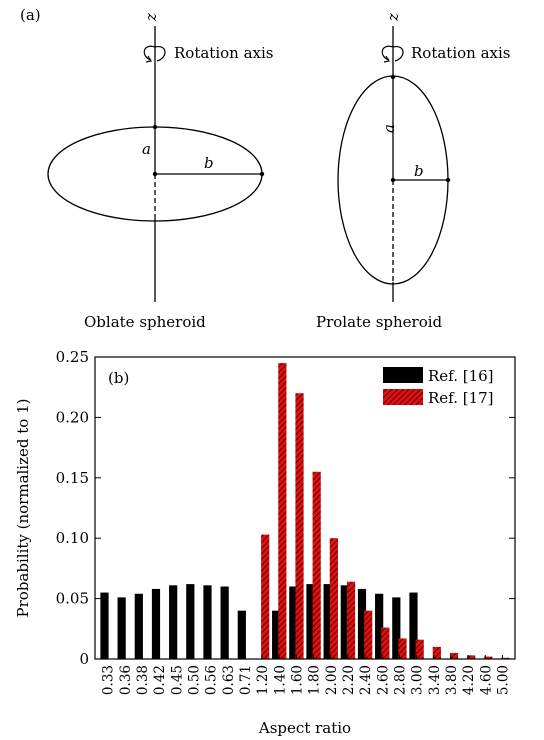 This screenshot has width=544, height=740. Describe the element at coordinates (154, 54) in the screenshot. I see `oblate-rotation-arrow-icon` at that location.